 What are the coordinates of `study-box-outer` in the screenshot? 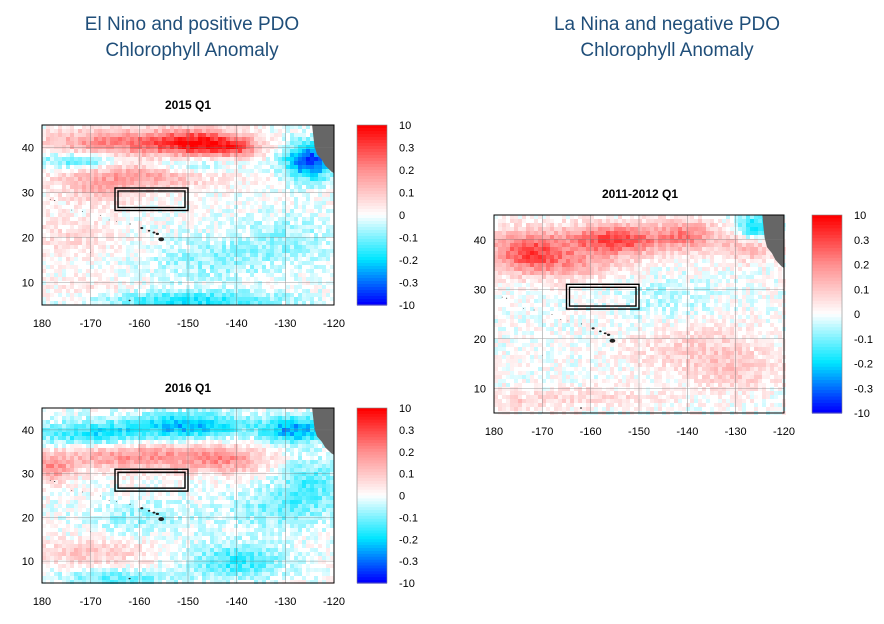 It's located at (151, 199).